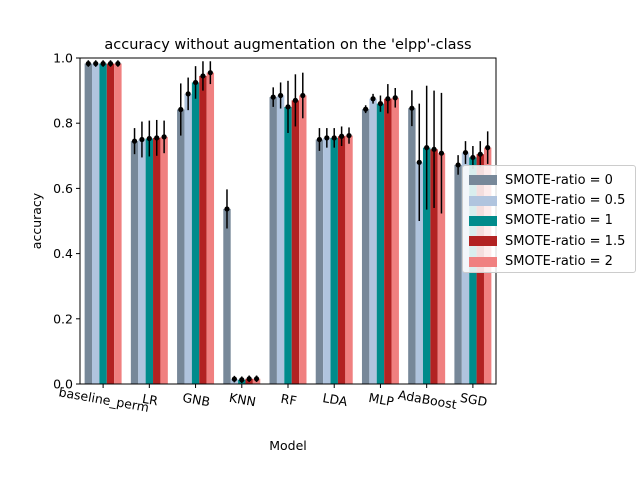 Image resolution: width=640 pixels, height=480 pixels. Describe the element at coordinates (565, 201) in the screenshot. I see `legend-label: SMOTE-ratio = 0.5` at that location.